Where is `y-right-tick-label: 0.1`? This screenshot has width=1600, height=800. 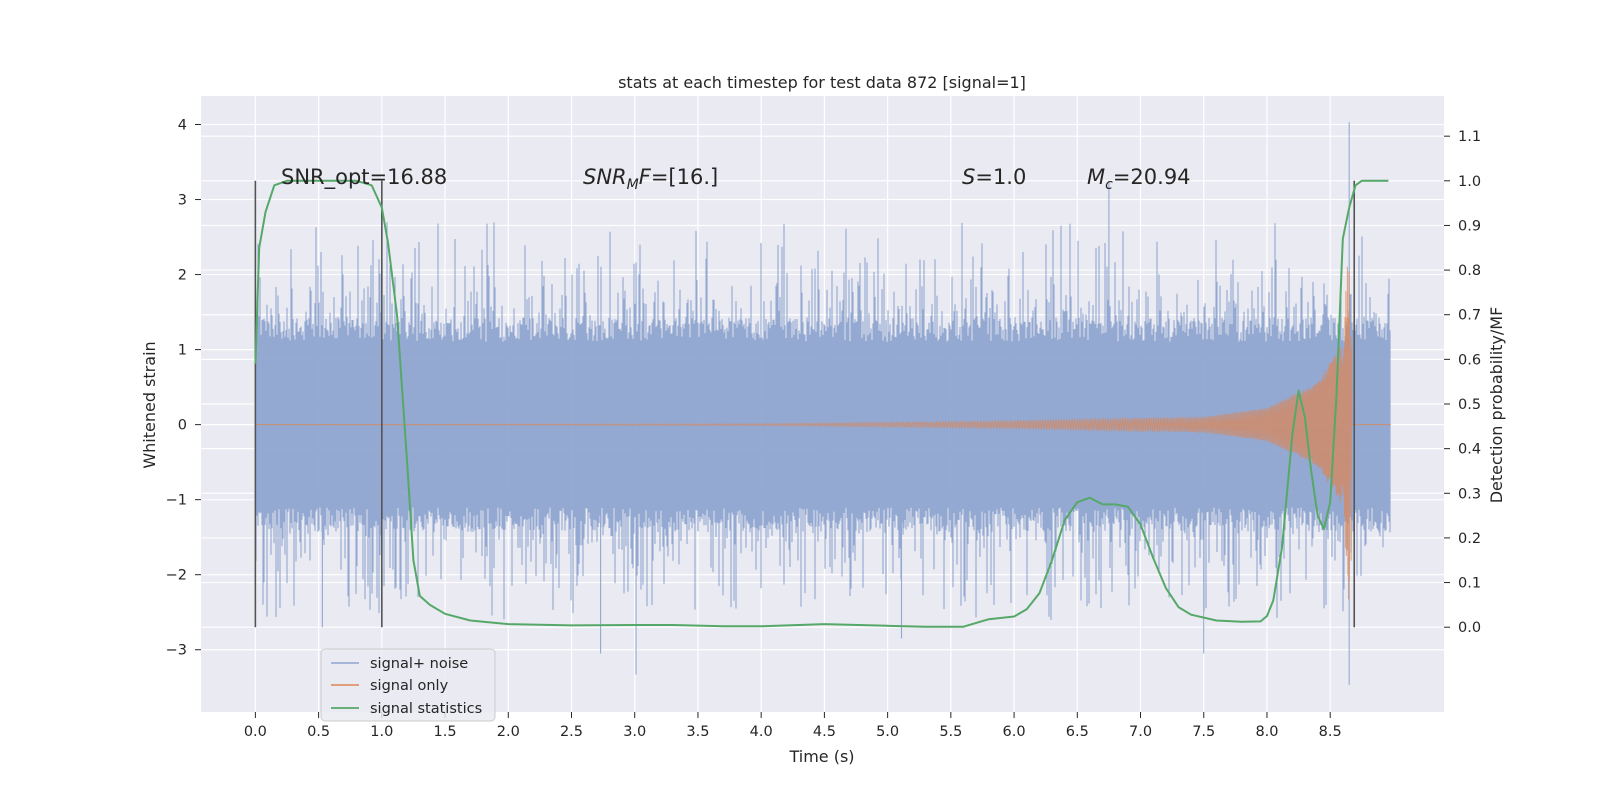
y-right-tick-label: 0.1 is located at coordinates (1469, 584).